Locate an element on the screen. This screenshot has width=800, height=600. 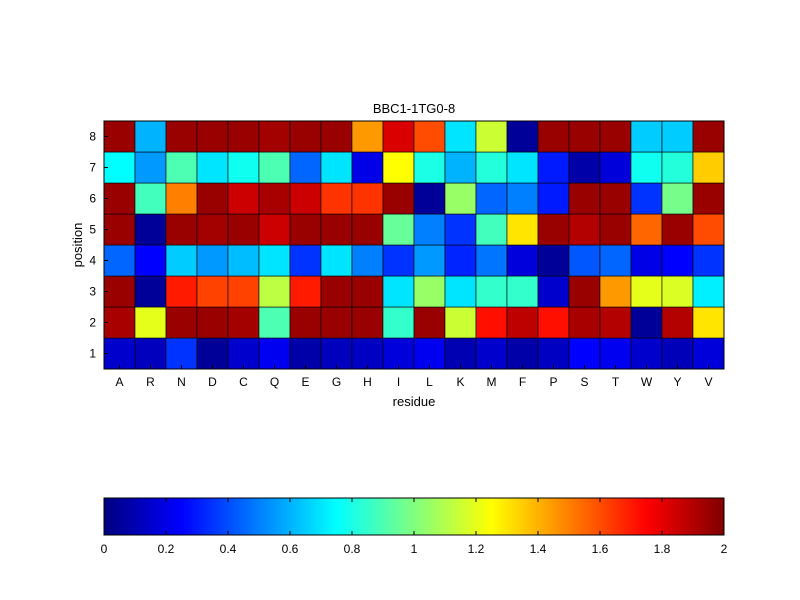
x-tick-label-L: L is located at coordinates (429, 382).